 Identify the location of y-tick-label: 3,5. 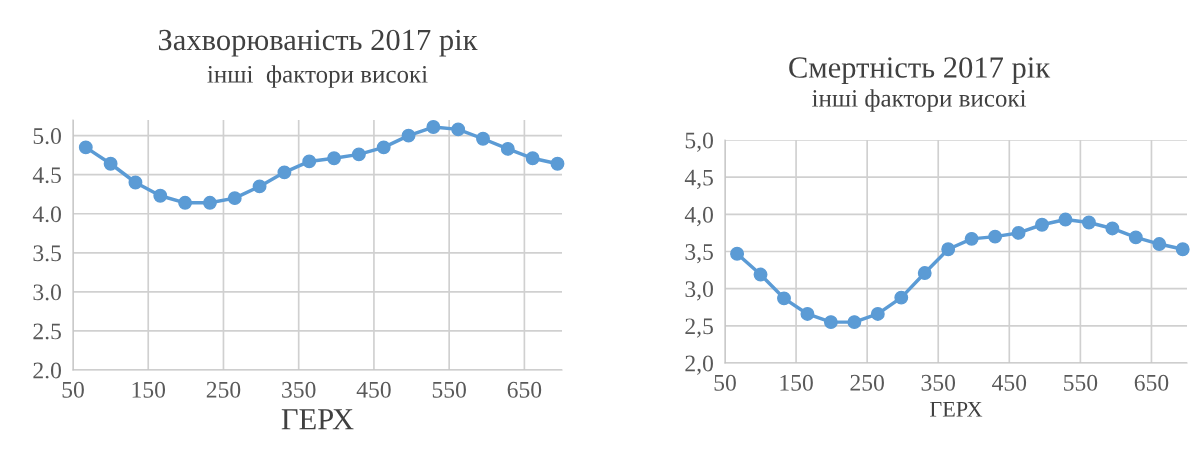
(699, 254).